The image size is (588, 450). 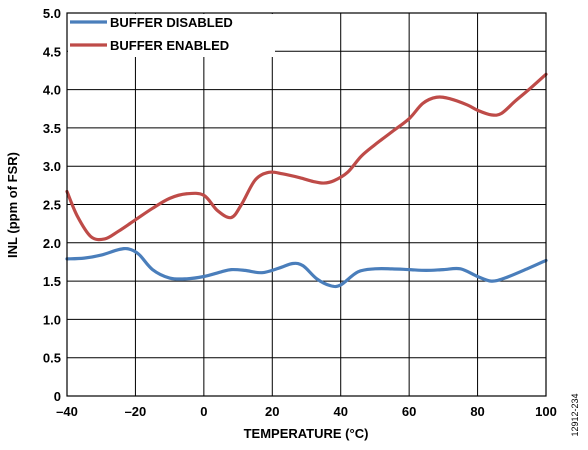 I want to click on x-tick-label: –40, so click(x=67, y=411).